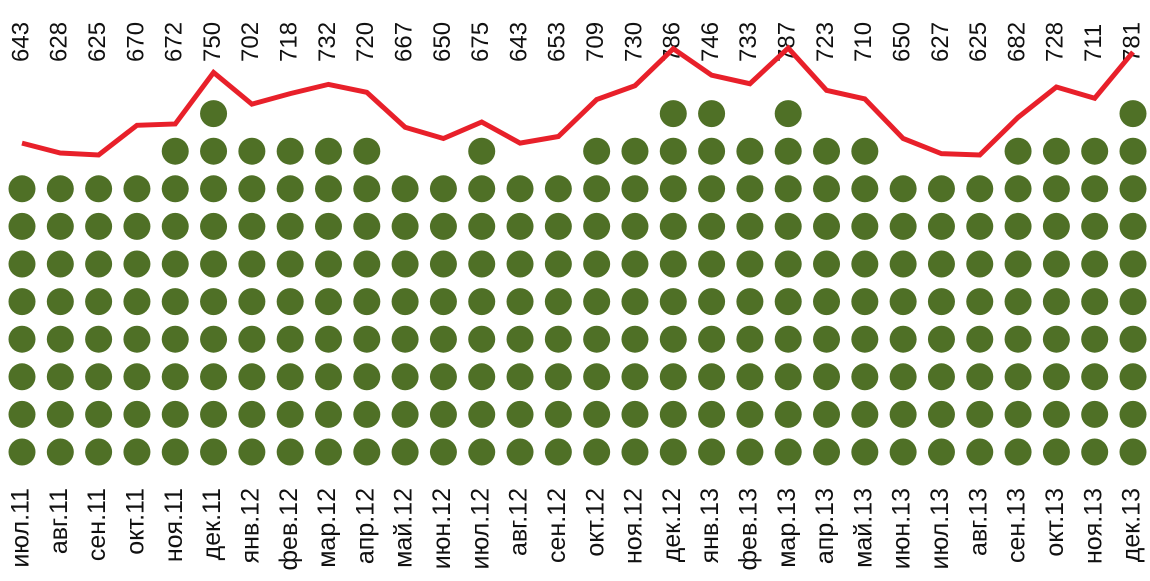 This screenshot has width=1150, height=581. I want to click on value-label: 711, so click(1093, 43).